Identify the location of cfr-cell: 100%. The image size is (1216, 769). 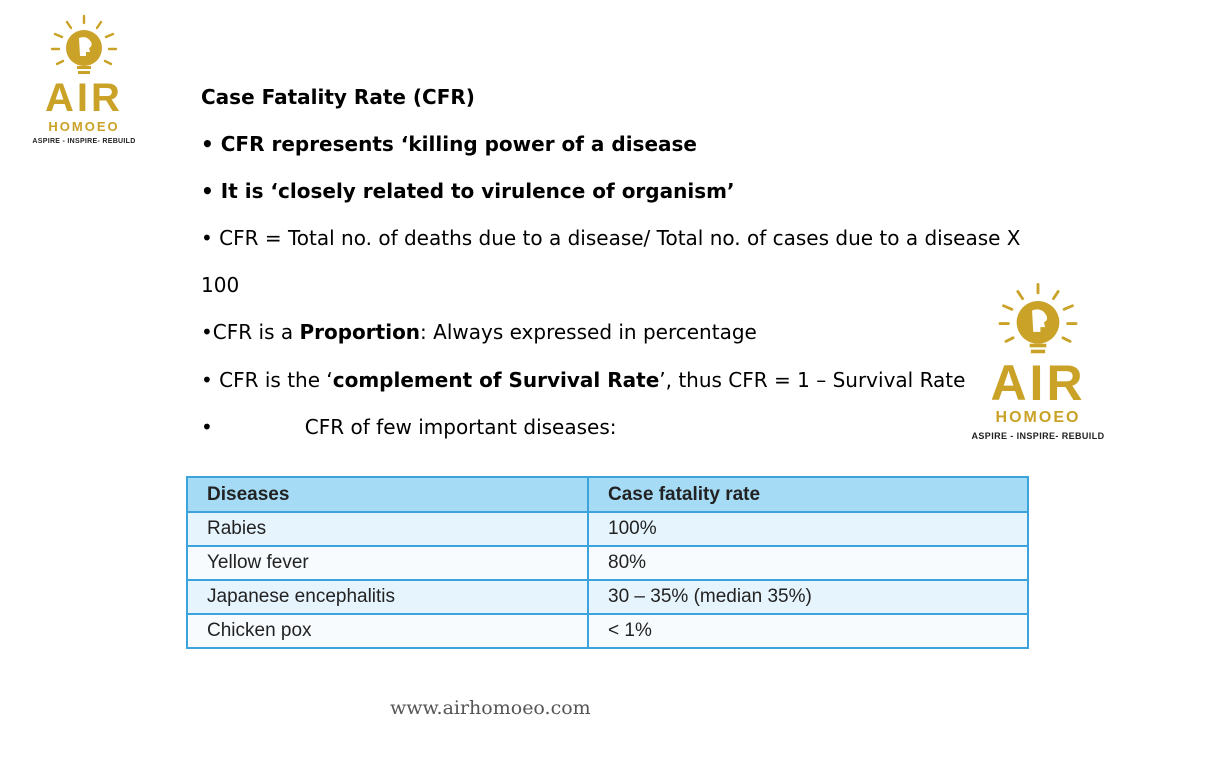
(808, 529).